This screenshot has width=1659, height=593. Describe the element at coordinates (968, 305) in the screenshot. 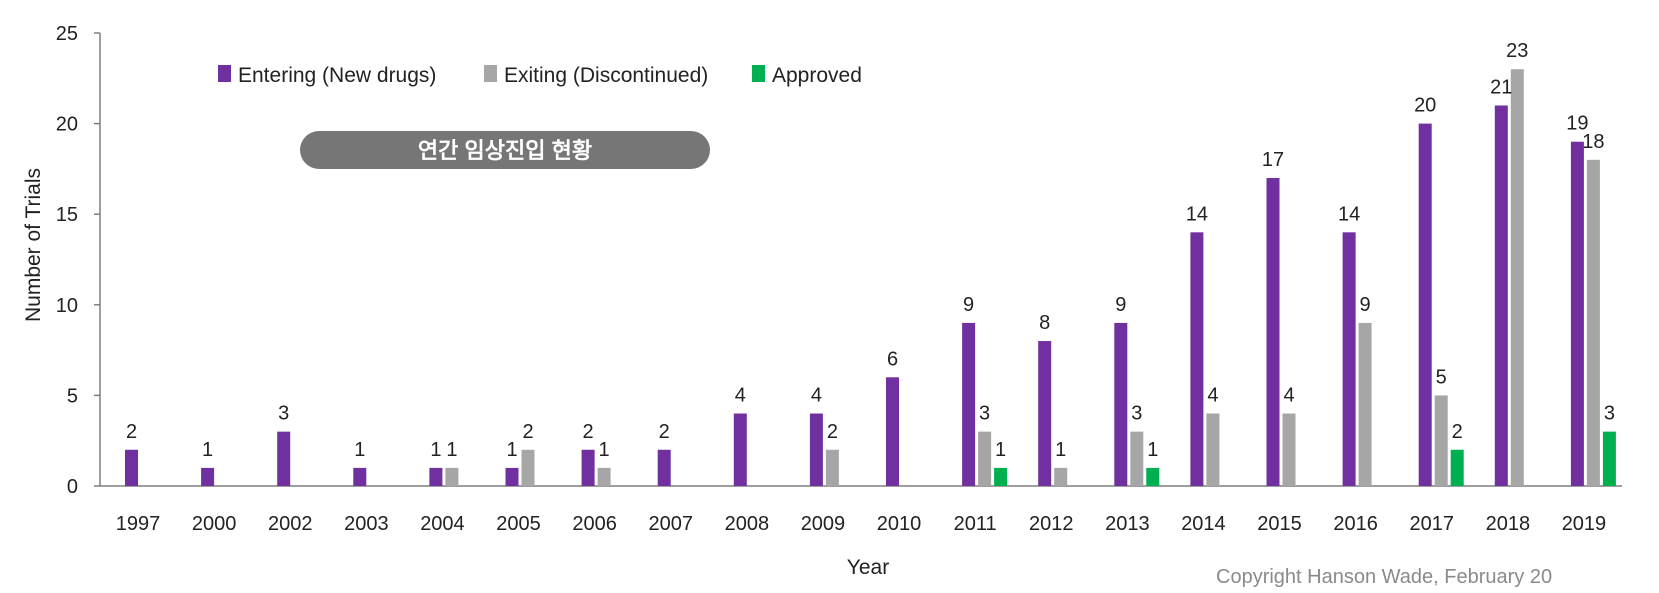

I see `data-label-entering-2011: 9` at that location.